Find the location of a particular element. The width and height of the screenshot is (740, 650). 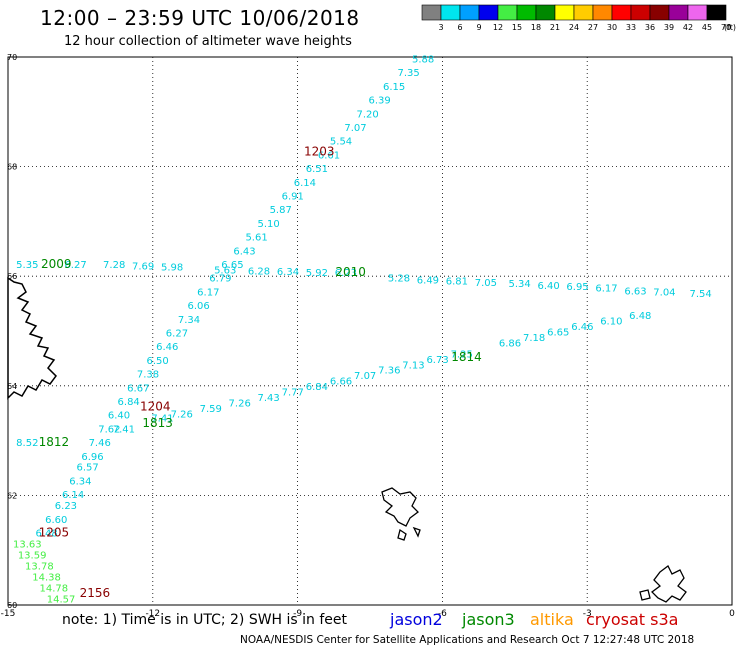

swh-value-label: 6.51 is located at coordinates (317, 169).